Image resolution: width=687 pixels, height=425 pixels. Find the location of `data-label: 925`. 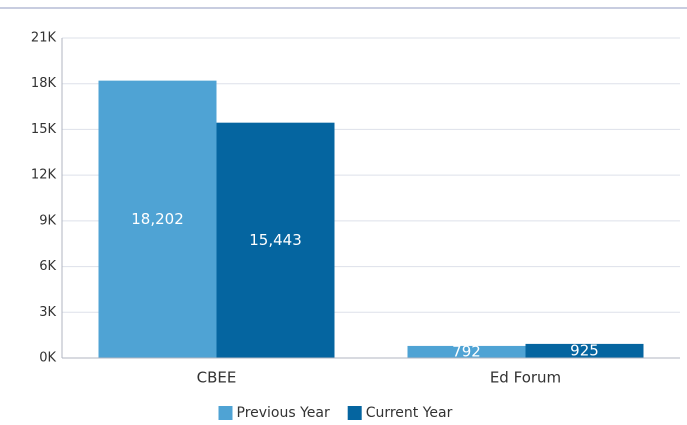

data-label: 925 is located at coordinates (584, 350).